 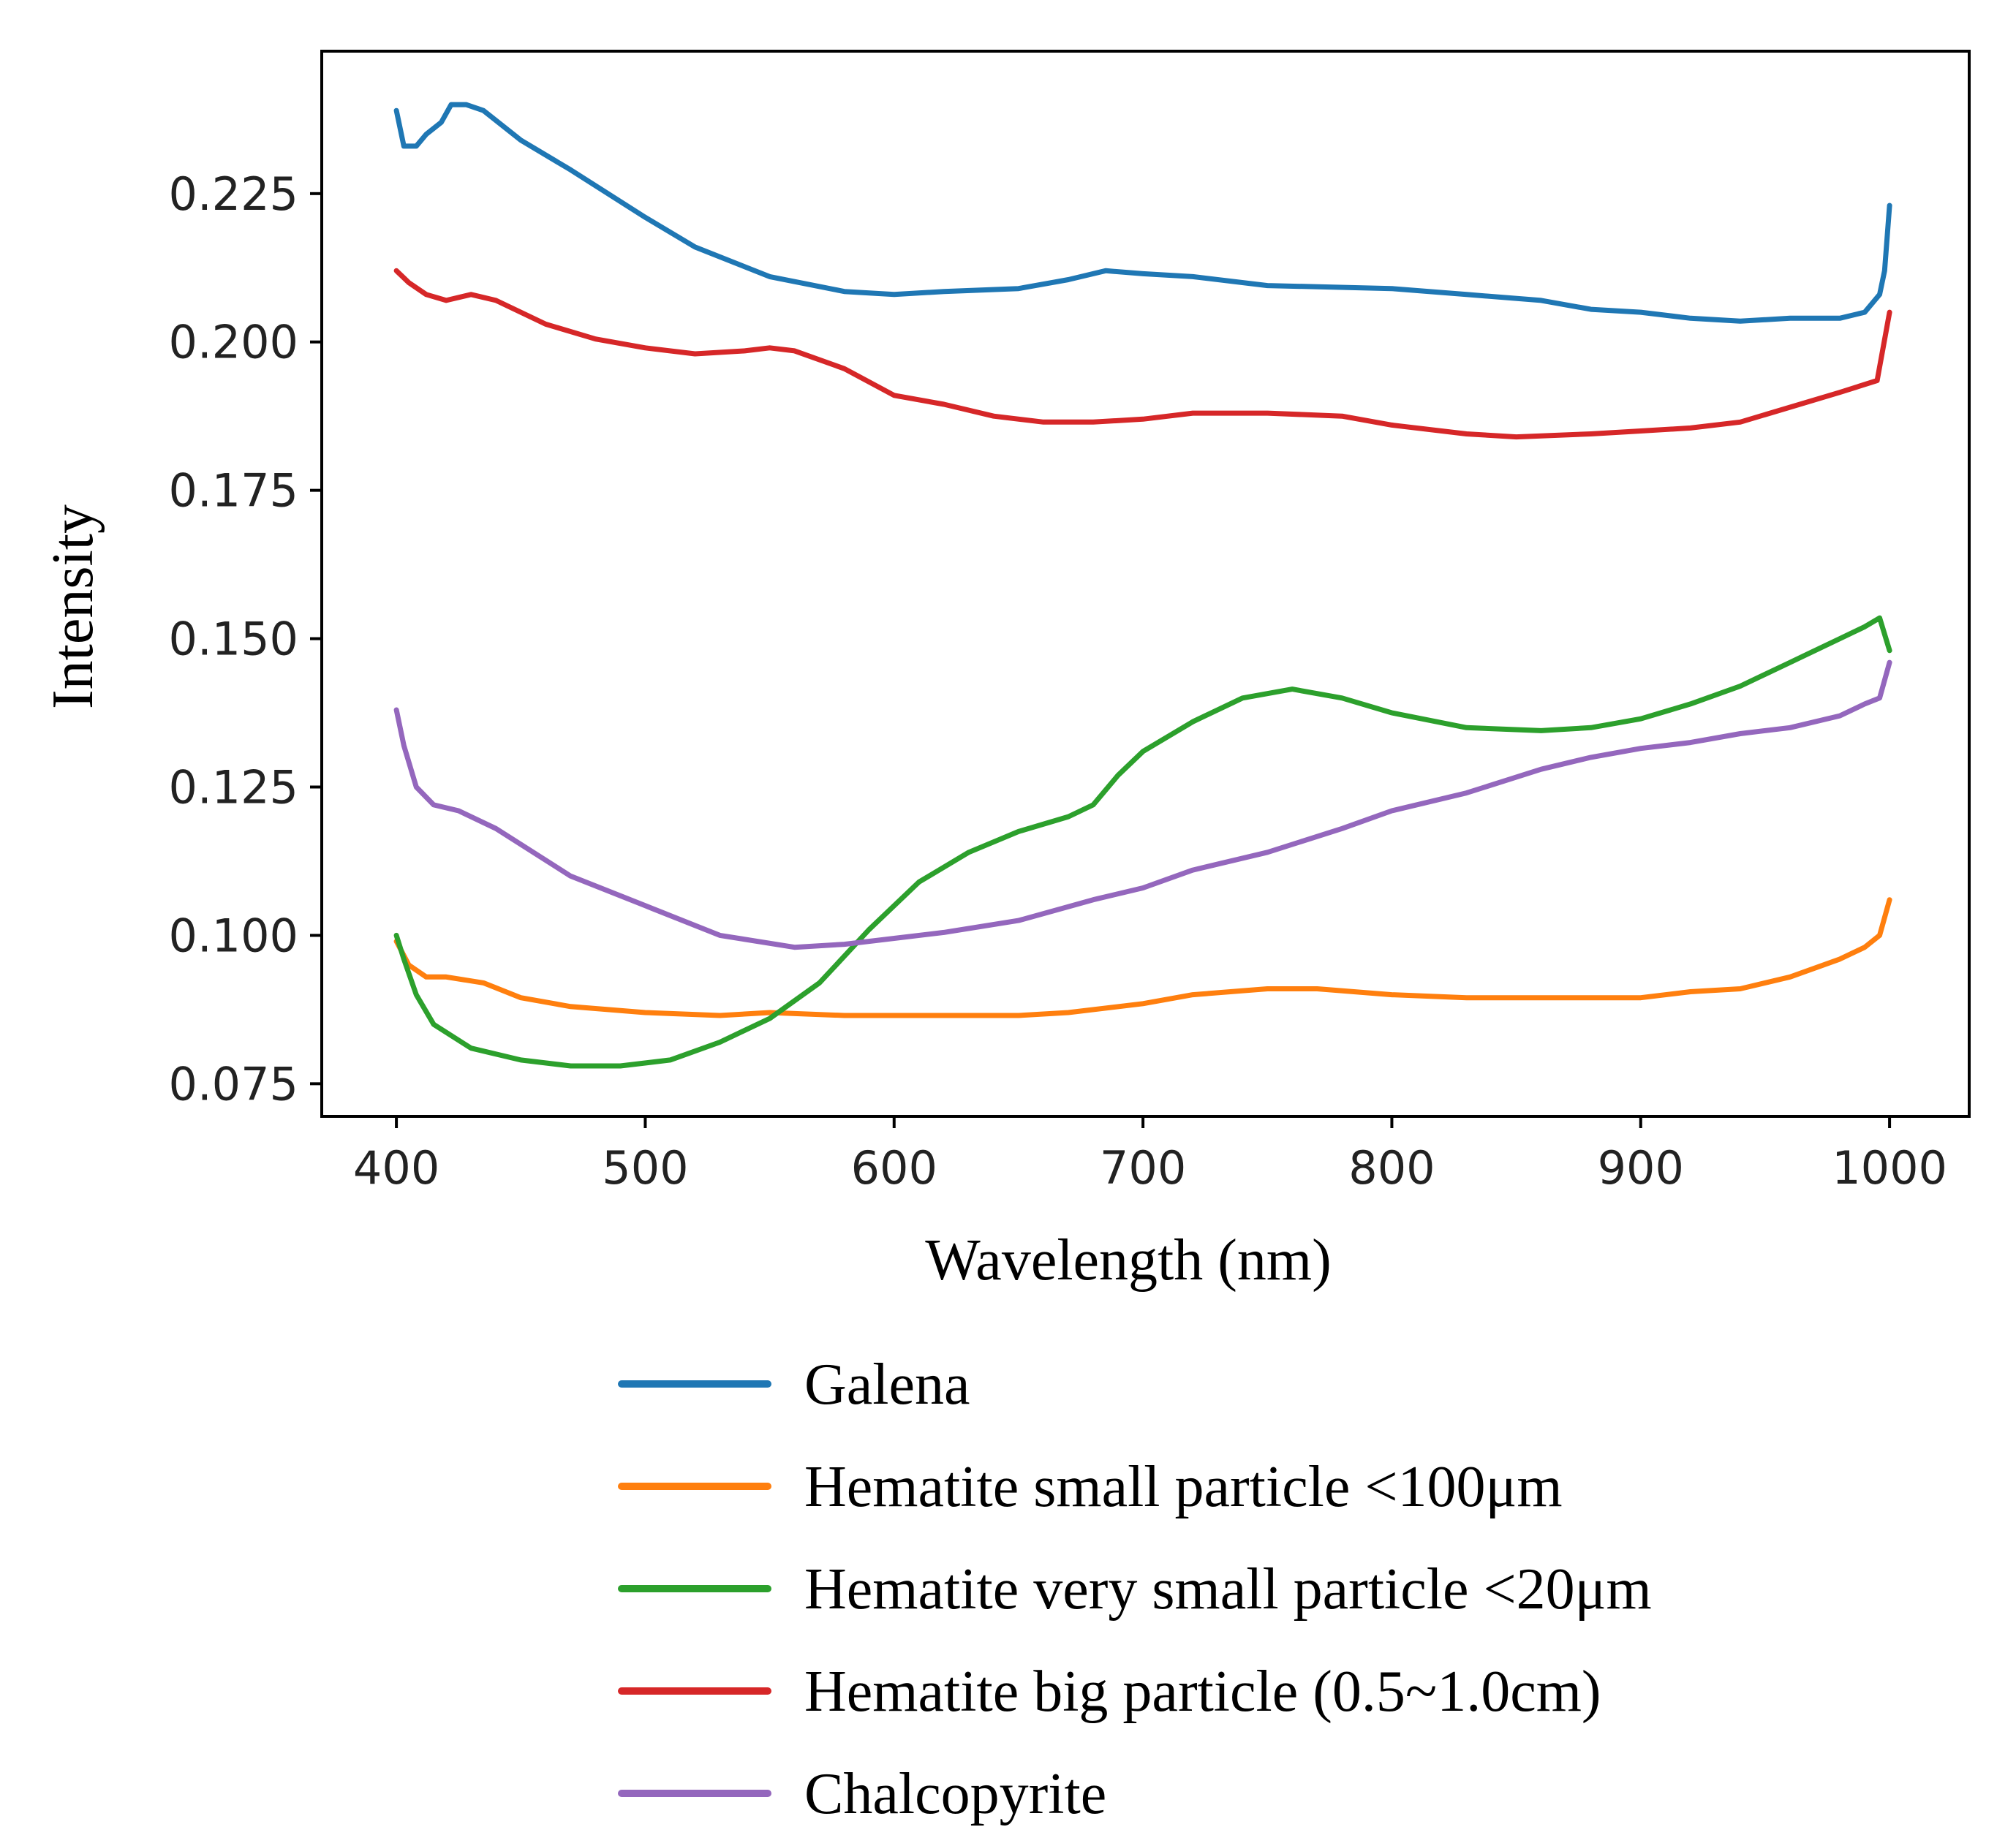 What do you see at coordinates (1143, 1168) in the screenshot?
I see `x-tick-label: 700` at bounding box center [1143, 1168].